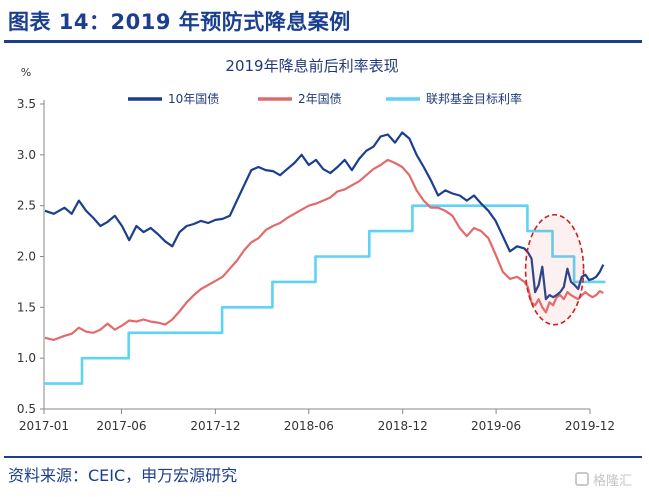  I want to click on figure-title: 图表 14：2019 年预防式降息案例, so click(179, 22).